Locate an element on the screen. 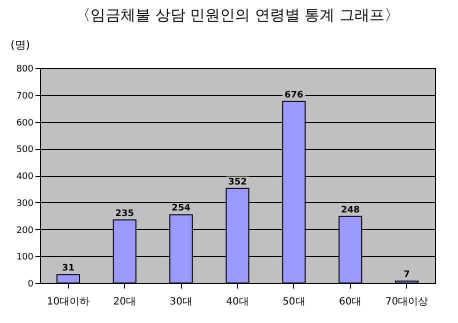  data-label: 7 is located at coordinates (407, 275).